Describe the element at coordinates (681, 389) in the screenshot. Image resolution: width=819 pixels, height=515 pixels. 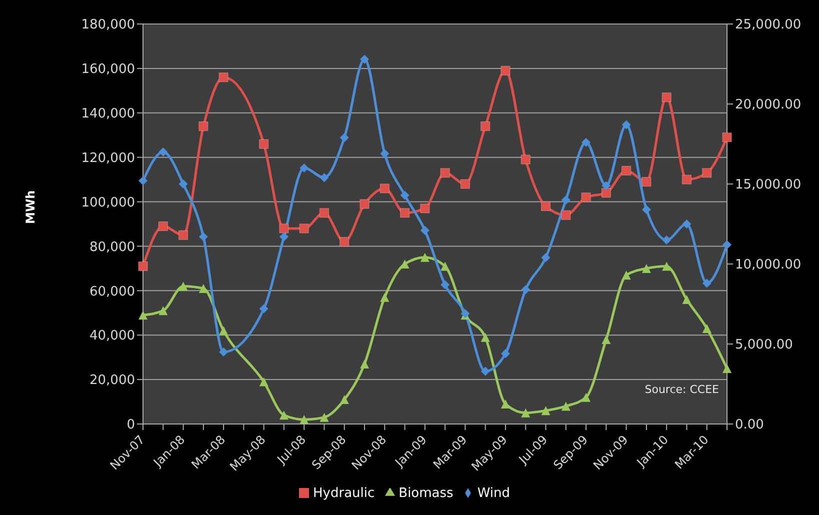
I see `annotation: Source: CCEE` at that location.